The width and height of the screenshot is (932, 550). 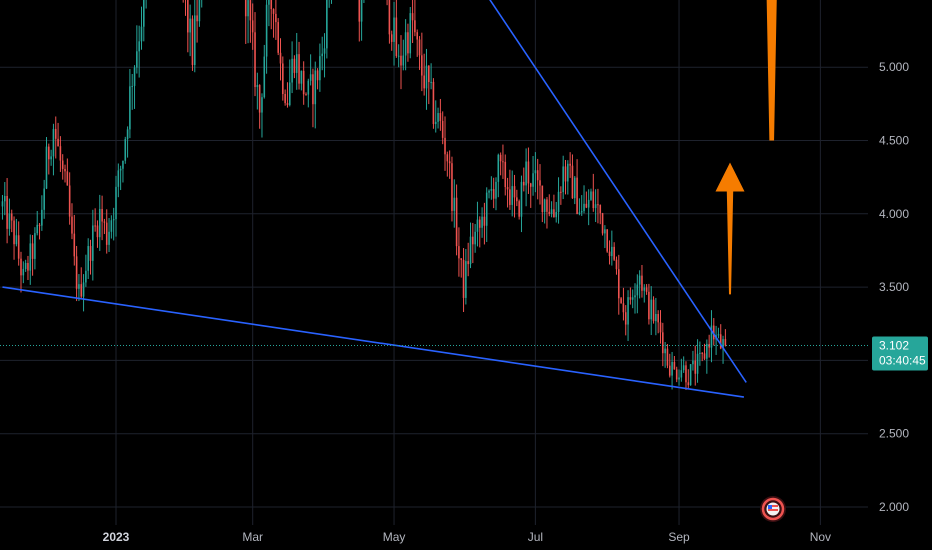 I want to click on arrows, so click(x=761, y=147).